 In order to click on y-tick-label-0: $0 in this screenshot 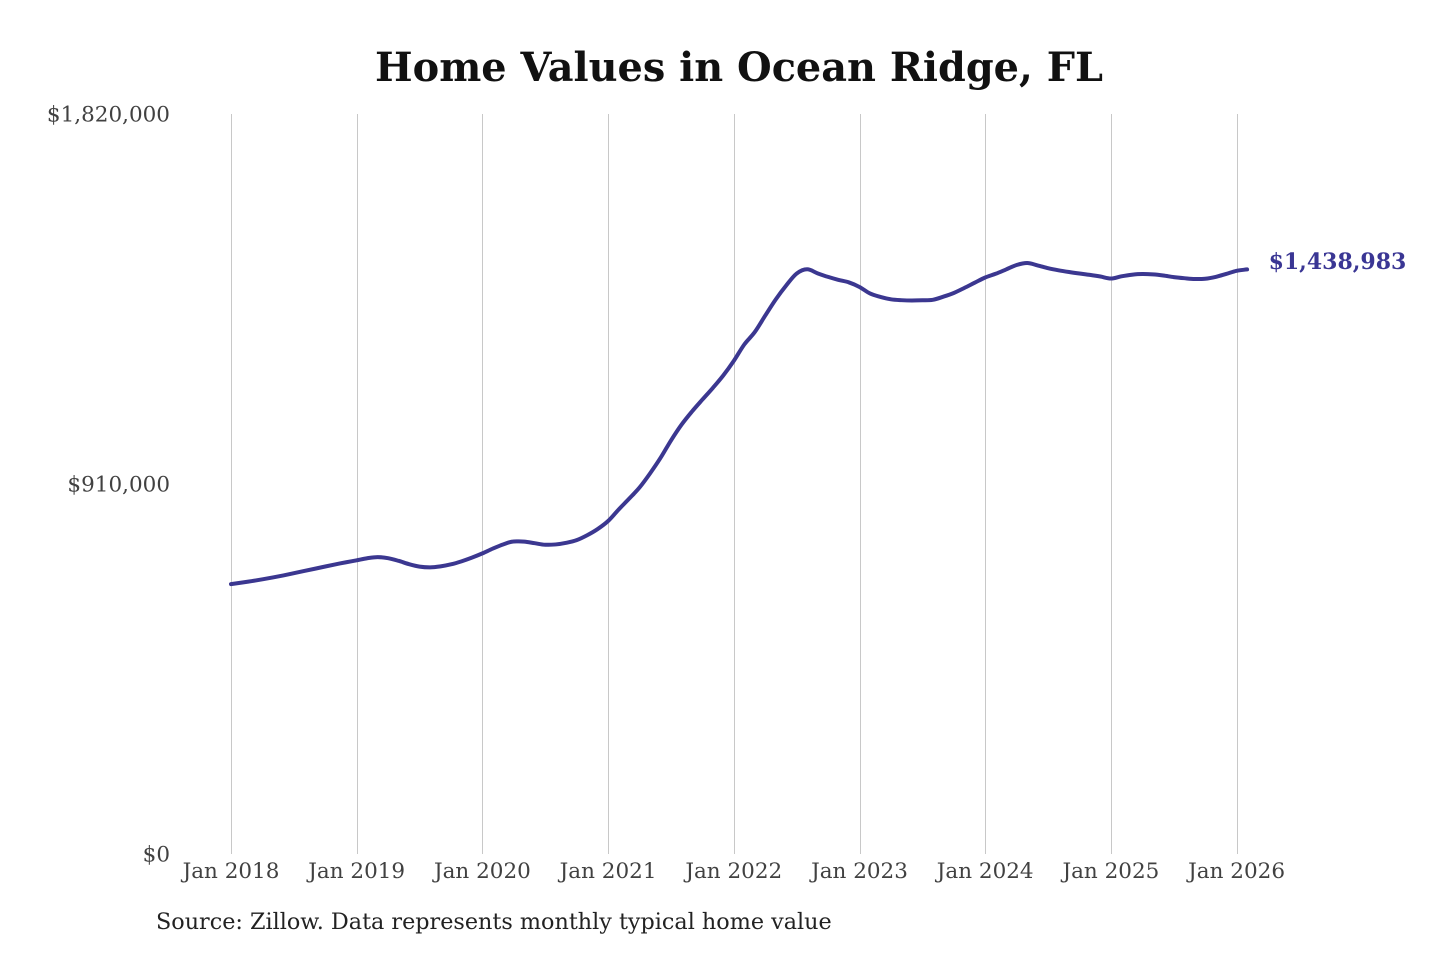, I will do `click(156, 854)`.